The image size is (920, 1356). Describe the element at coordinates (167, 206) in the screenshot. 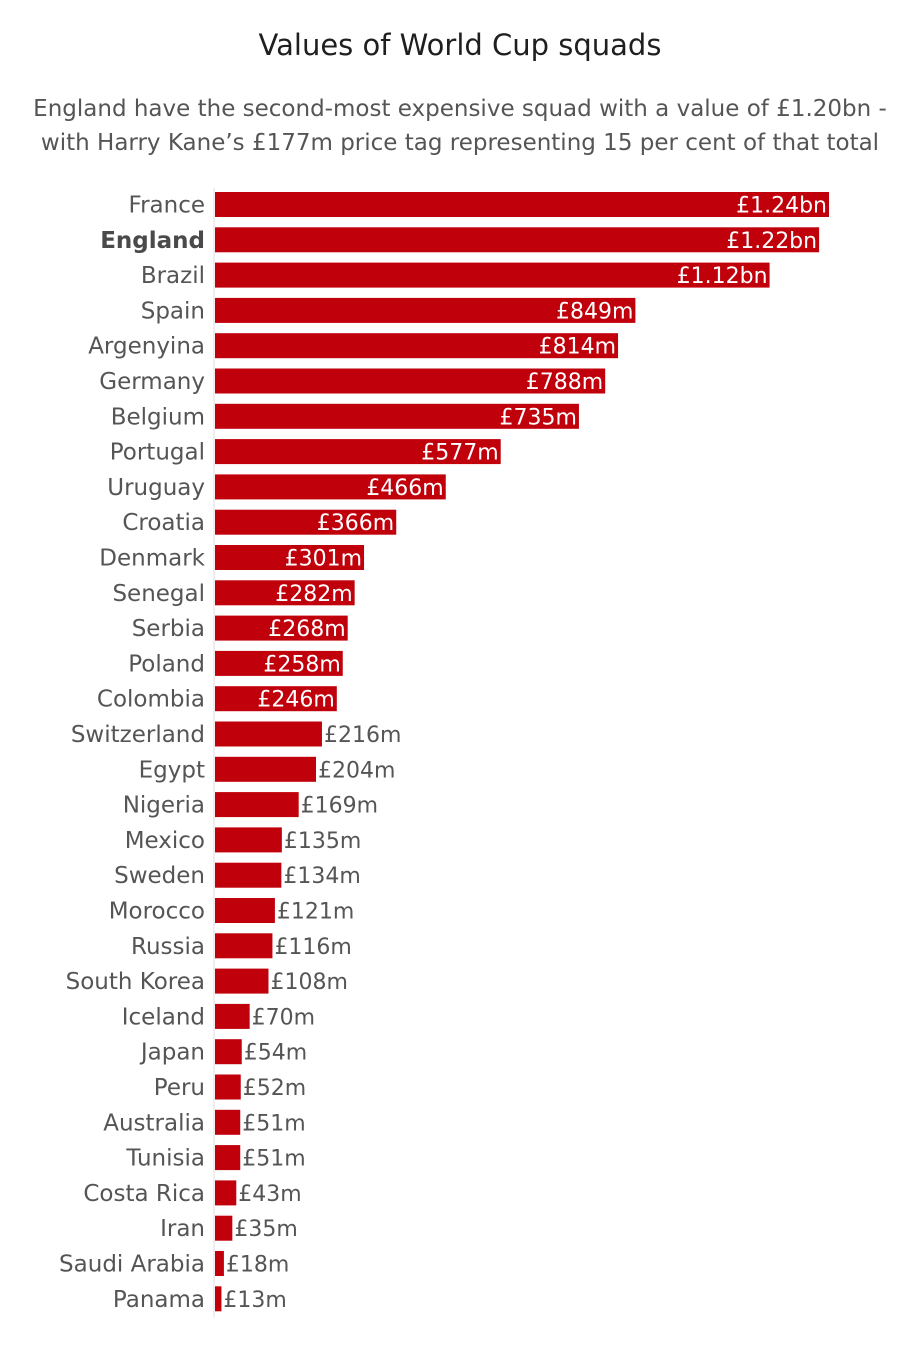

I see `category-label: France` at that location.